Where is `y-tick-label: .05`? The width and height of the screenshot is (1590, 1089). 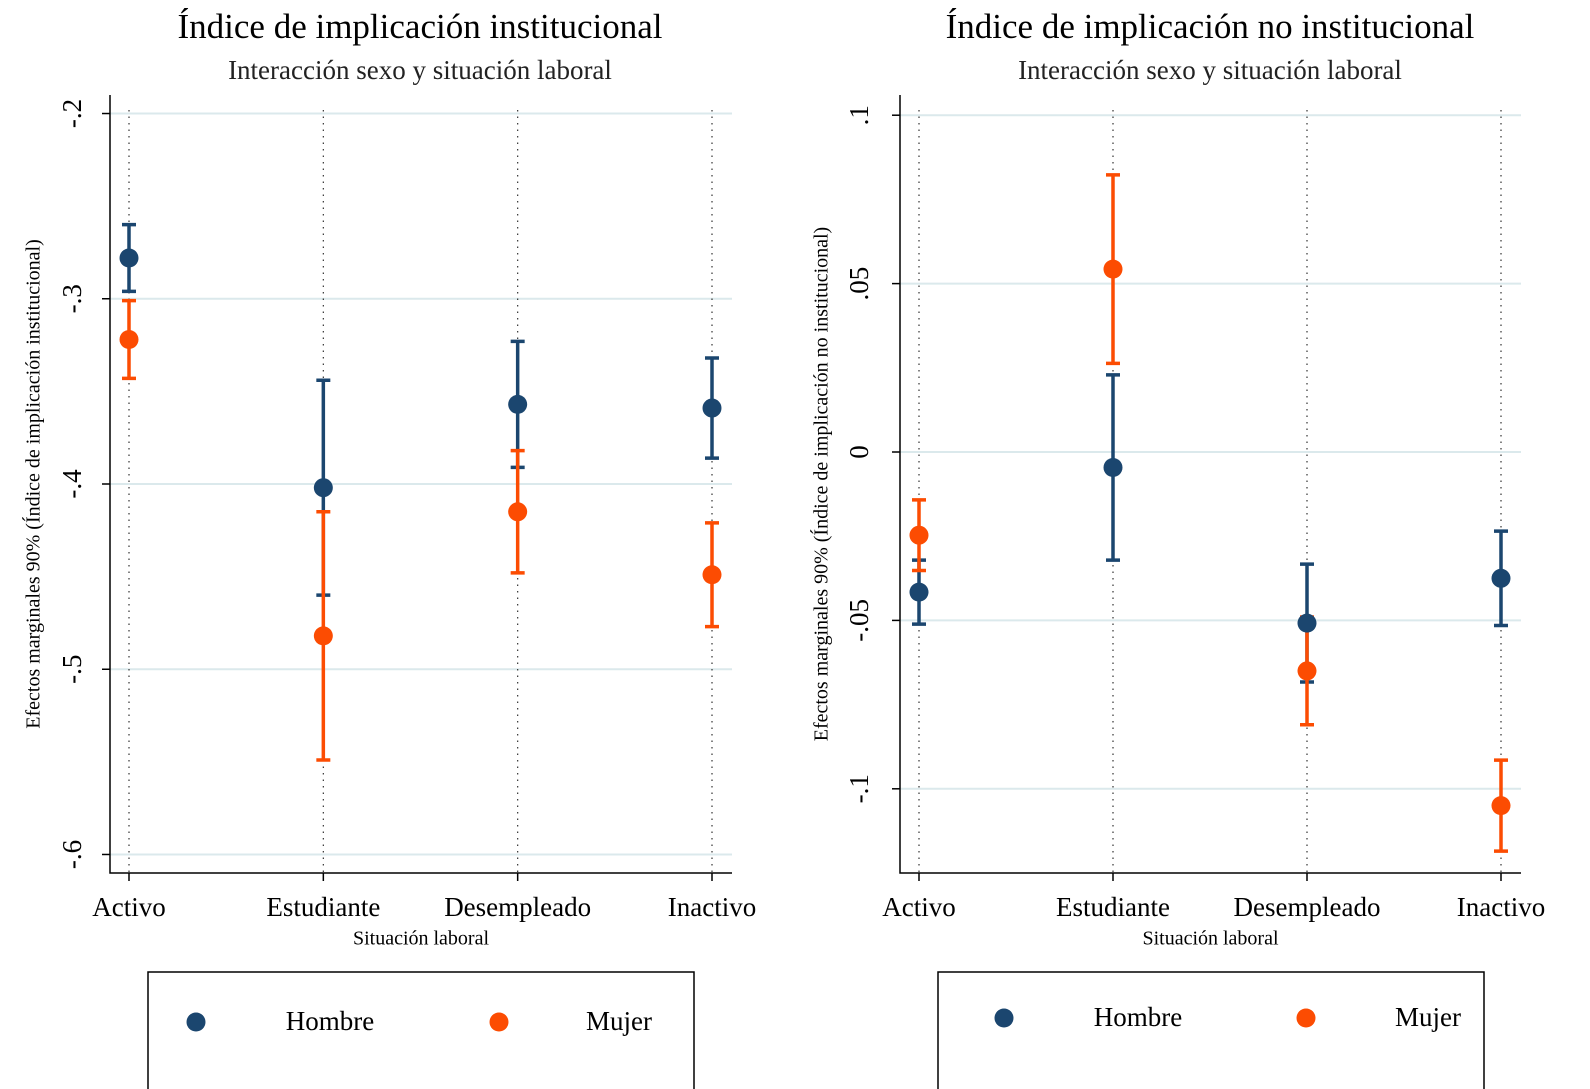 y-tick-label: .05 is located at coordinates (859, 284).